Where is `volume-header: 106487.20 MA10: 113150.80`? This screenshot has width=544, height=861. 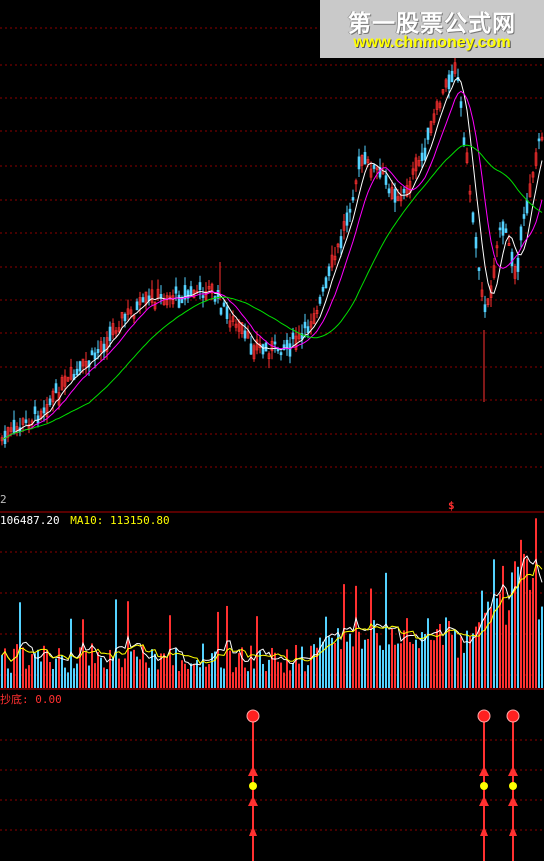 volume-header: 106487.20 MA10: 113150.80 is located at coordinates (85, 520).